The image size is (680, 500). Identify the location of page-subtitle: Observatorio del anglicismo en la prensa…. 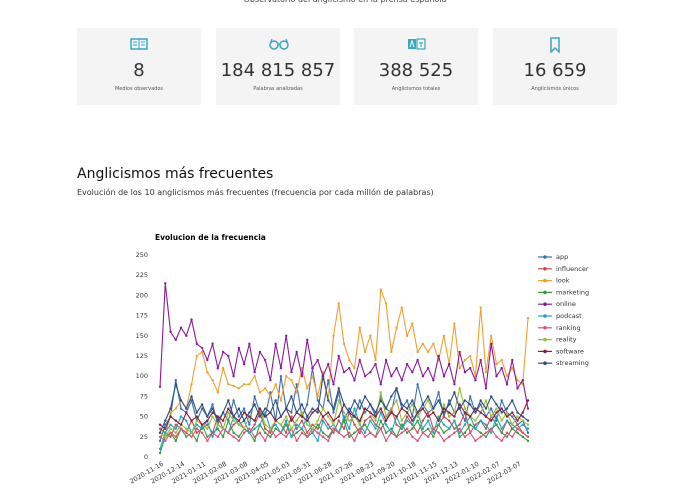
(340, 2).